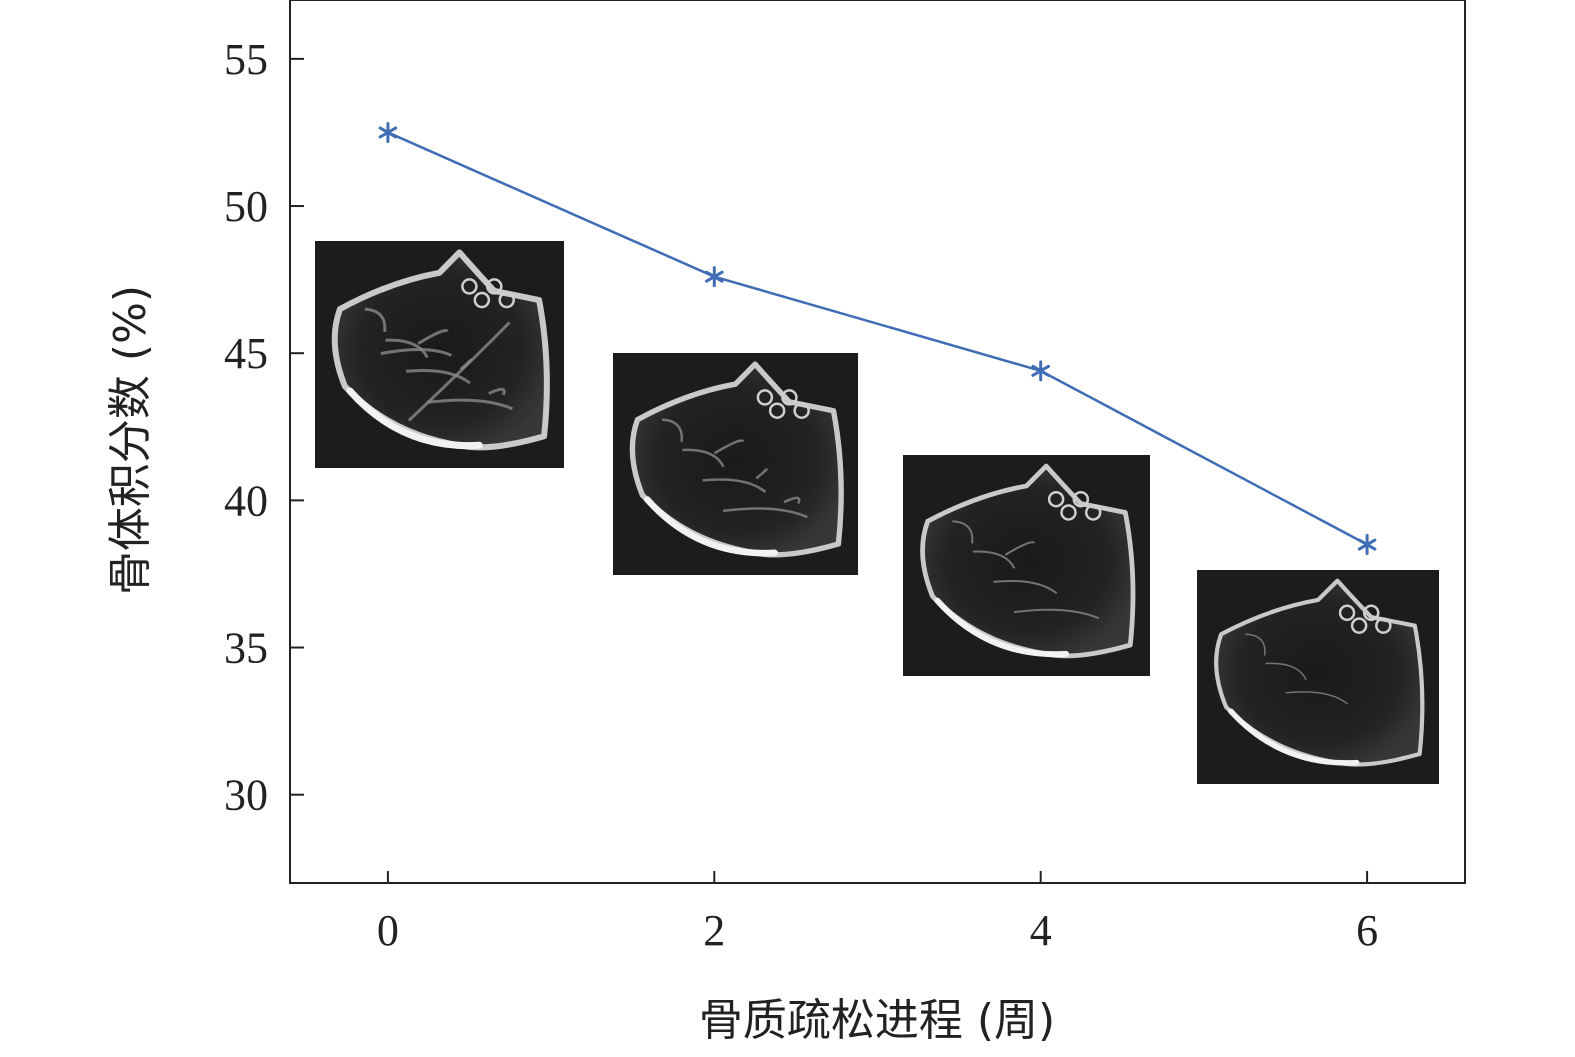 The width and height of the screenshot is (1575, 1057). I want to click on y-tick-label: 55, so click(246, 59).